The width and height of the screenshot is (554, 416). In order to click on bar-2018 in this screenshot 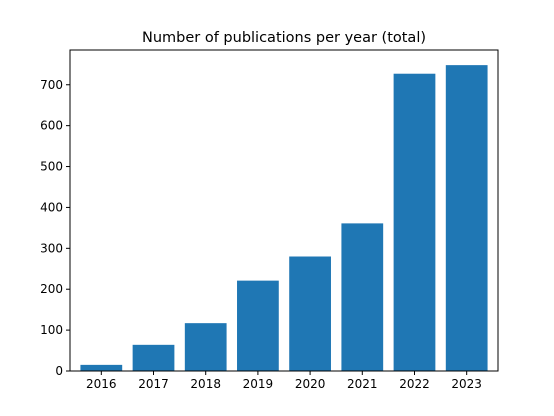, I will do `click(205, 347)`.